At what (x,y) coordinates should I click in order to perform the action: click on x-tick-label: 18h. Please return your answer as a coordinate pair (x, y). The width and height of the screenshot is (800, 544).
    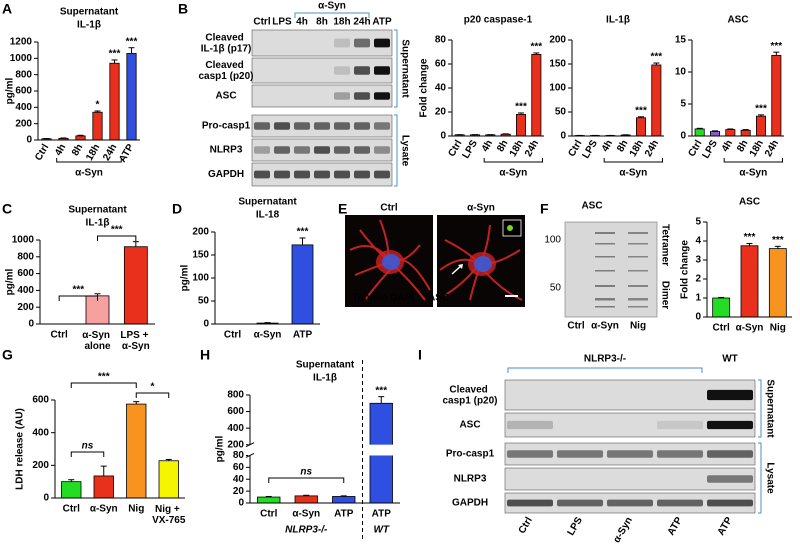
    Looking at the image, I should click on (757, 148).